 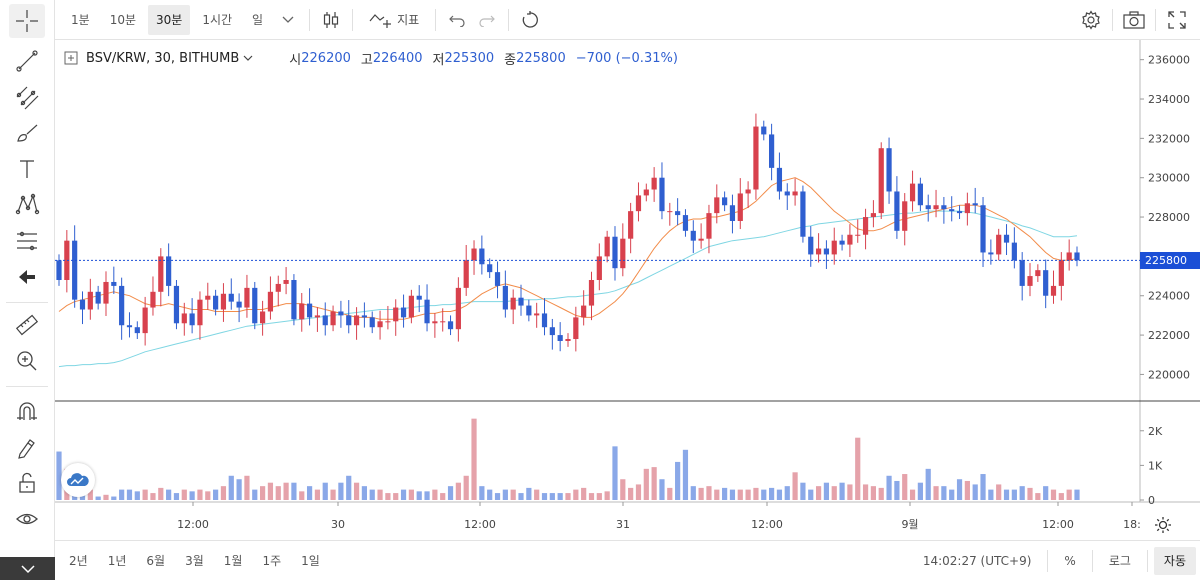 I want to click on interval-10m: 10분, so click(x=122, y=20).